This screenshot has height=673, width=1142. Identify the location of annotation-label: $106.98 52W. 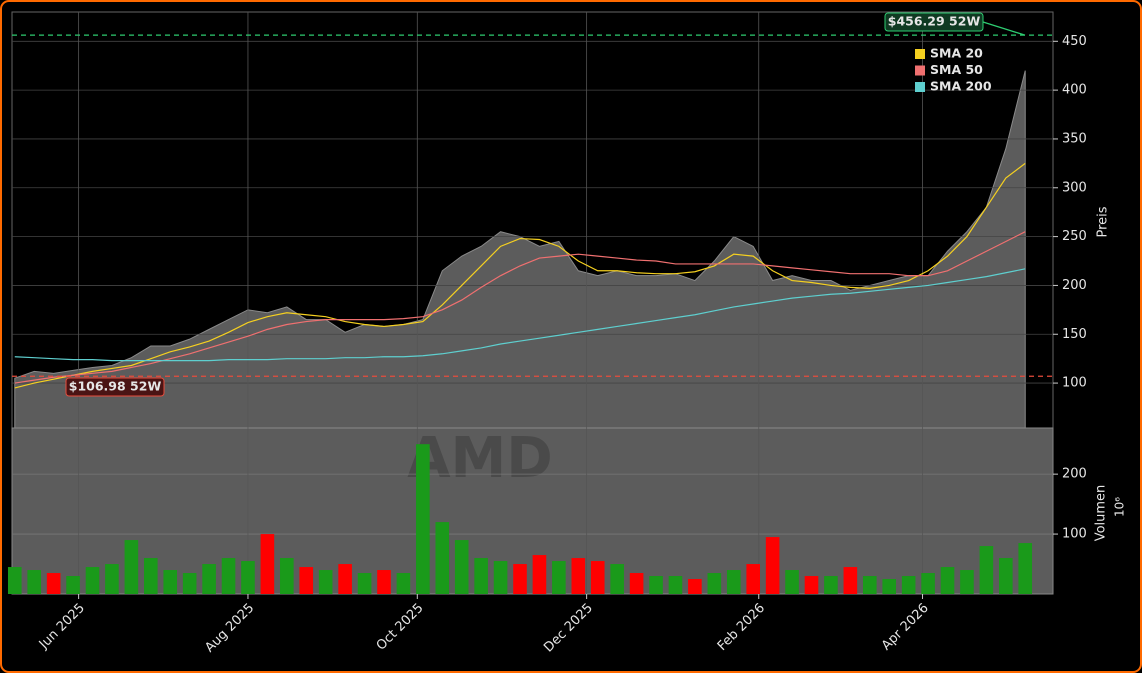
(115, 386).